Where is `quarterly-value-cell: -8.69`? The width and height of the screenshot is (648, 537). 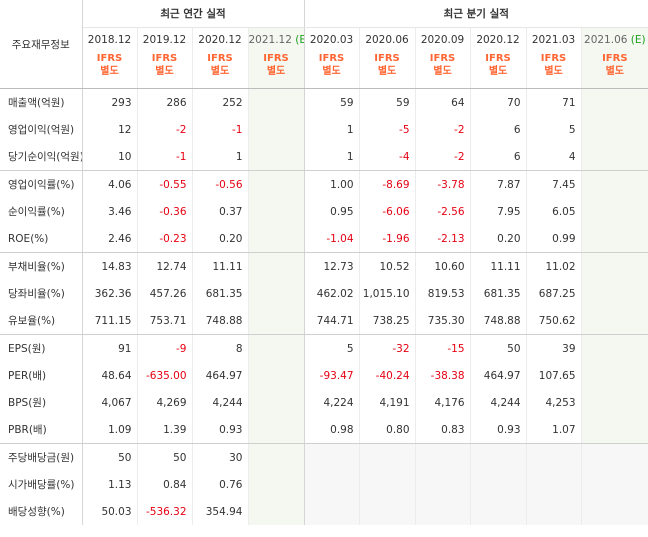
quarterly-value-cell: -8.69 is located at coordinates (387, 184).